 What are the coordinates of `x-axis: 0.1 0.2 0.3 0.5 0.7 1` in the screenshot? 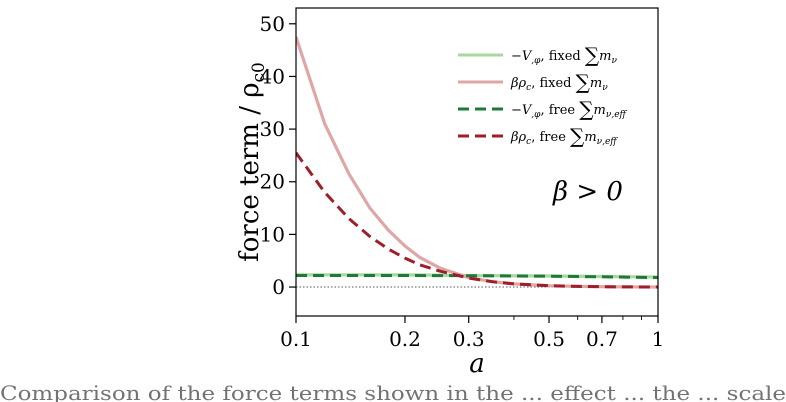 It's located at (472, 333).